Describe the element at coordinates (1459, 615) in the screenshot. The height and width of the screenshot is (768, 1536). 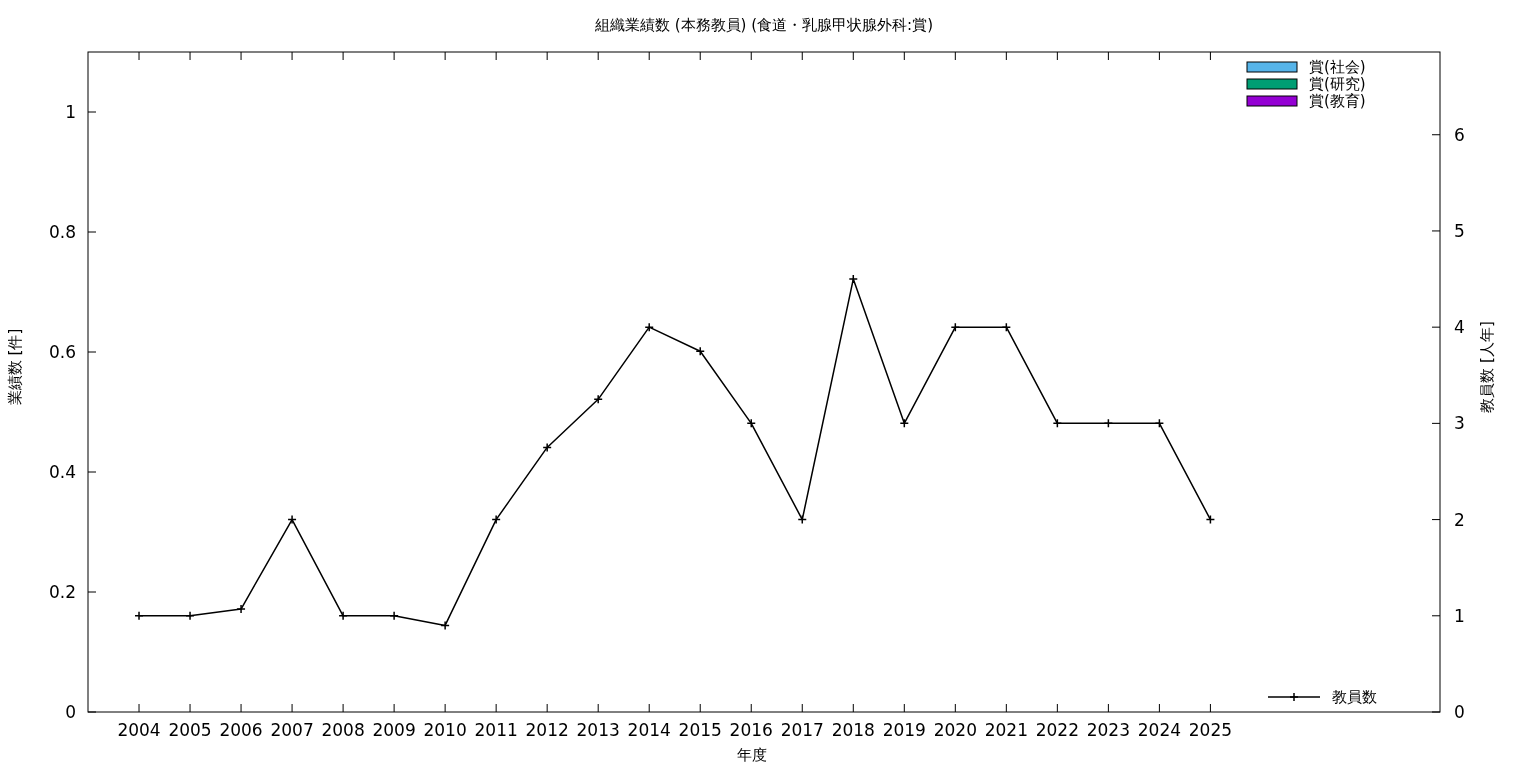
I see `y2-tick-label: 1` at that location.